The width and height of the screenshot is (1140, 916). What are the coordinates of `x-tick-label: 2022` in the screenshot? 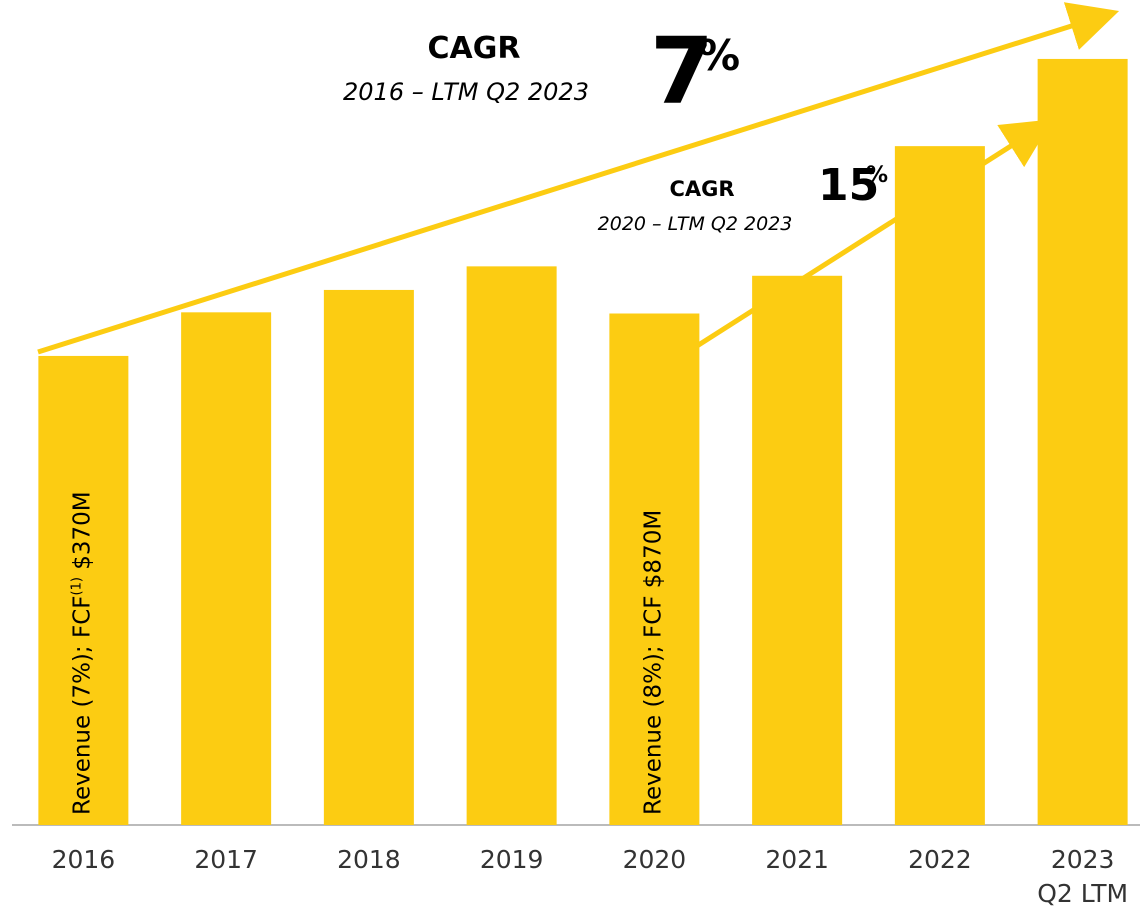 It's located at (940, 859).